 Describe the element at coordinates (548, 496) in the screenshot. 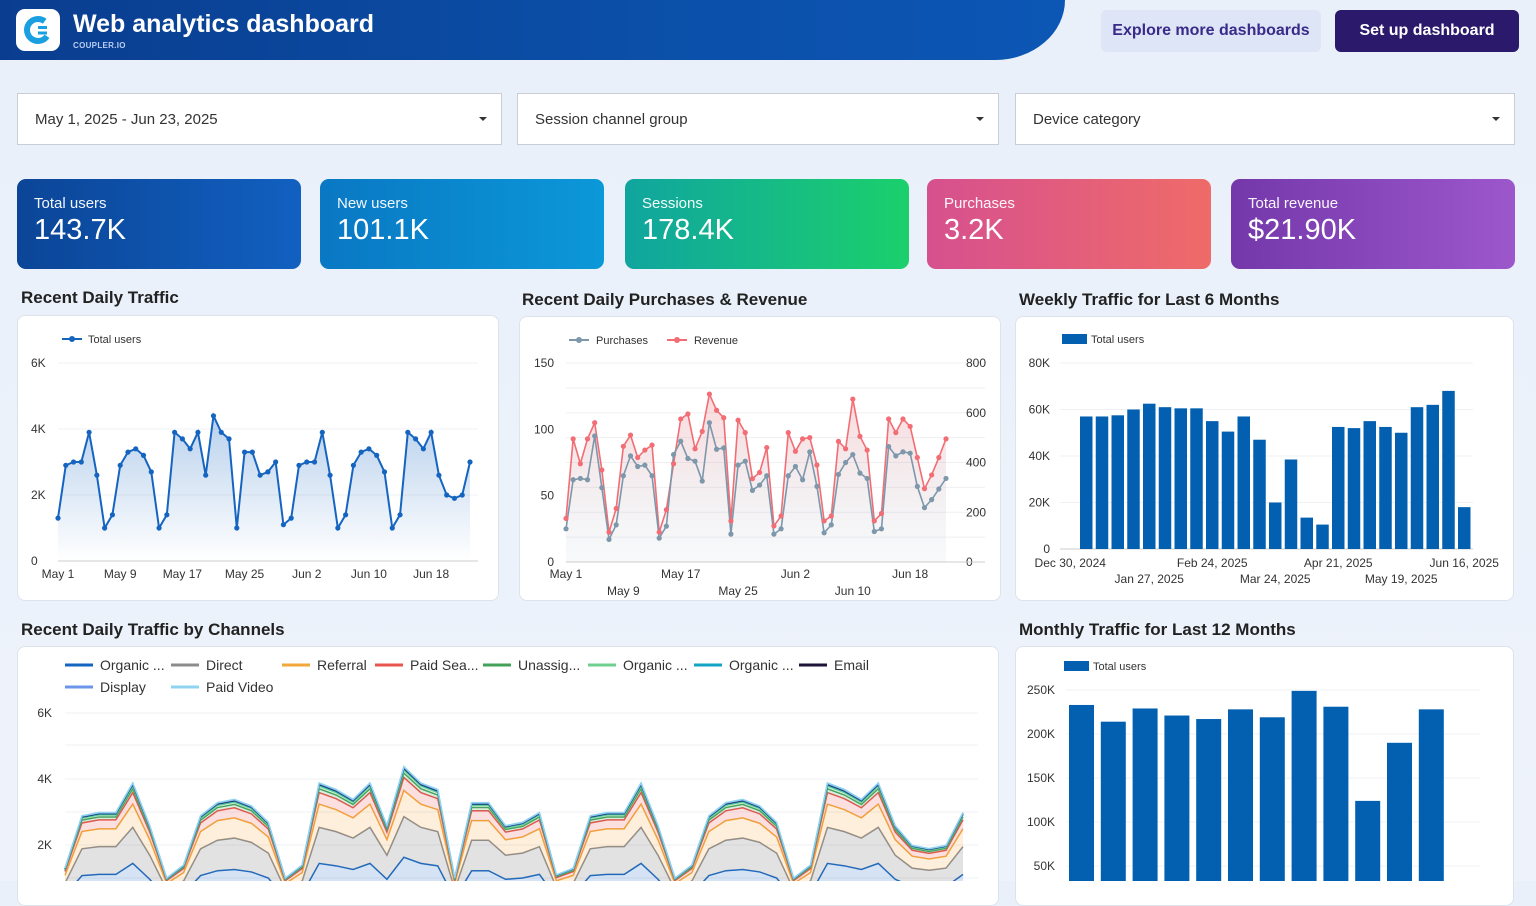

I see `y-left-tick-label: 50` at that location.